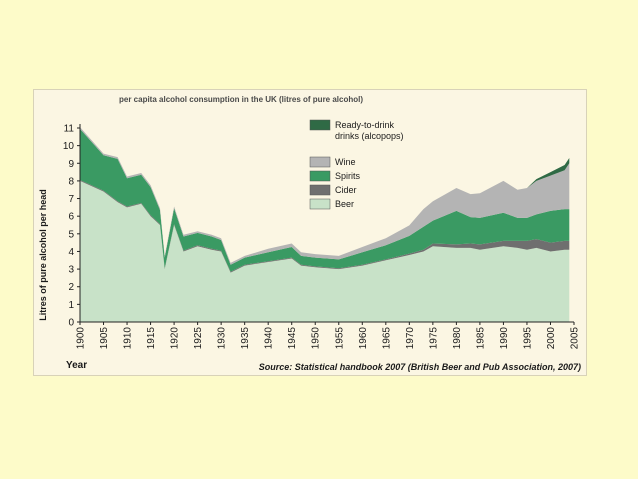 The image size is (638, 479). I want to click on y-tick-label: 1, so click(71, 305).